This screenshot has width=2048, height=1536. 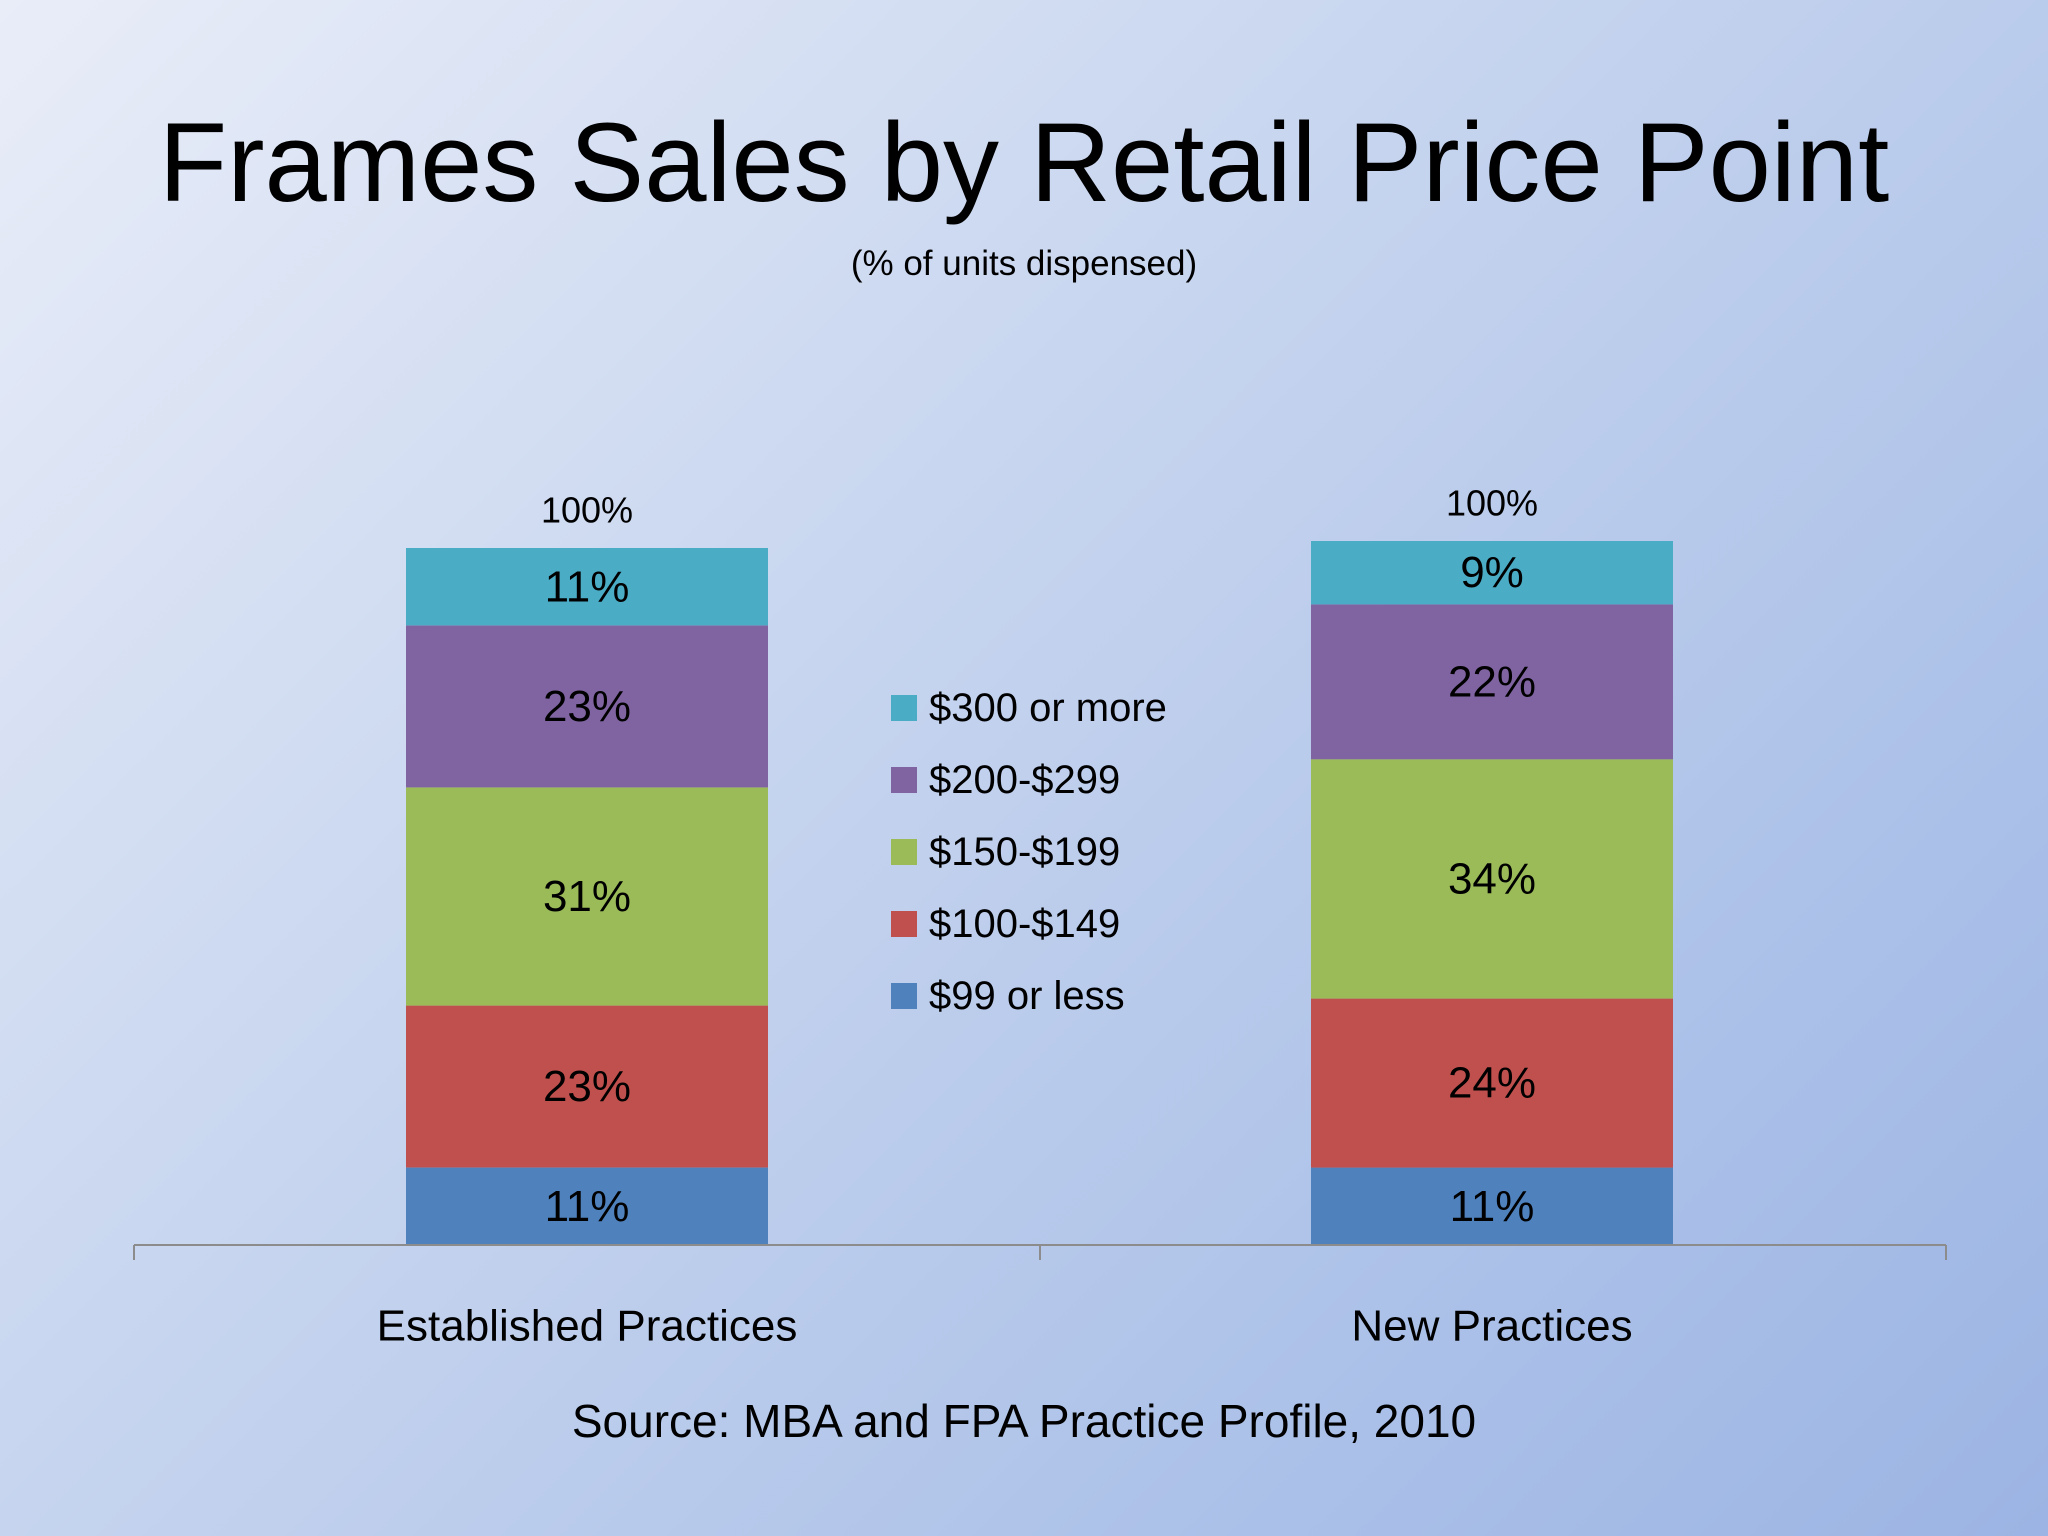 I want to click on data-label: 24%, so click(x=1492, y=1083).